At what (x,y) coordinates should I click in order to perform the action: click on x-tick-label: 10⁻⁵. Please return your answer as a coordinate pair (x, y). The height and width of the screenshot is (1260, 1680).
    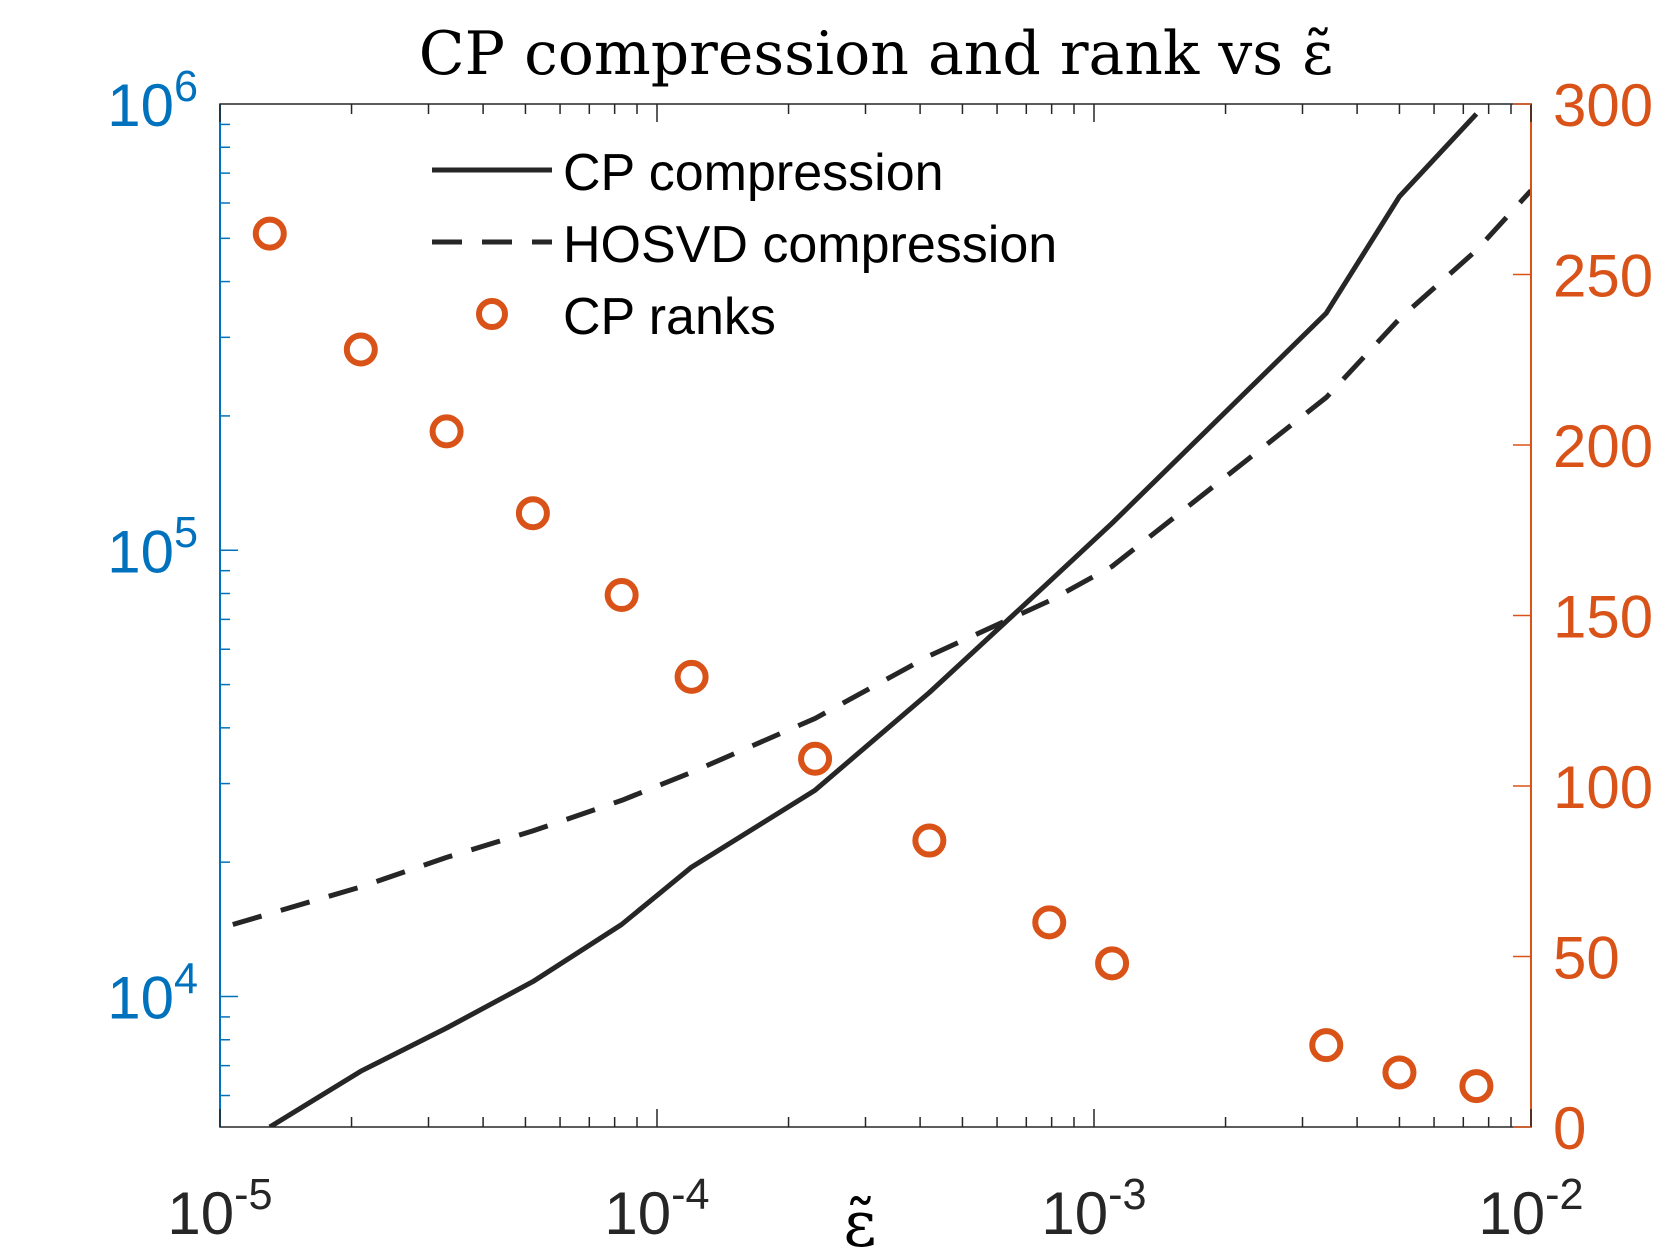
    Looking at the image, I should click on (219, 1209).